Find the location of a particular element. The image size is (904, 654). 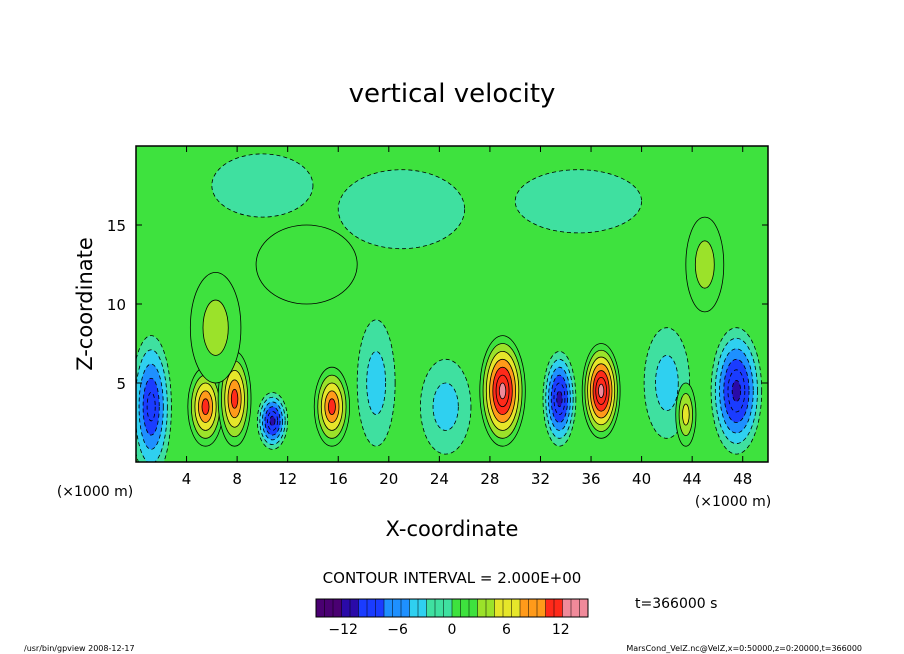

x-tick-label: 44 is located at coordinates (692, 479).